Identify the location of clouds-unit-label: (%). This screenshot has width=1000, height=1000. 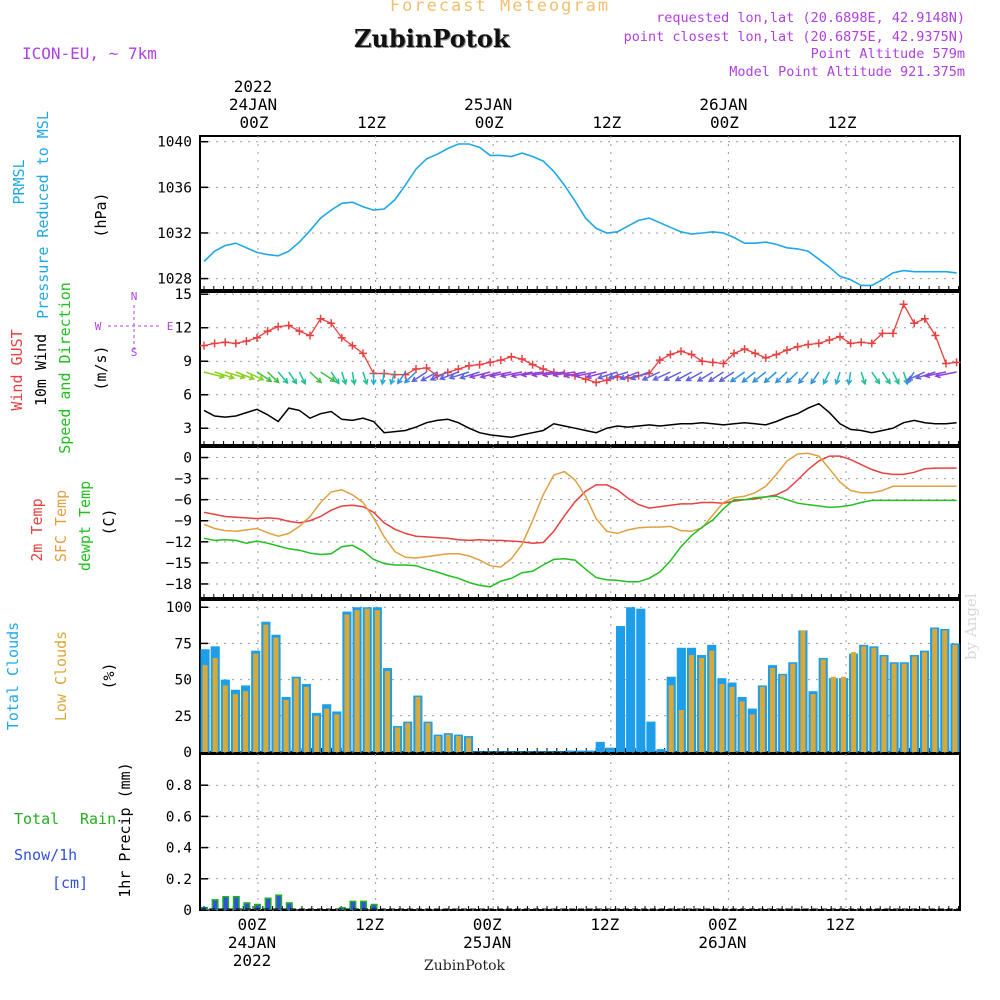
(109, 675).